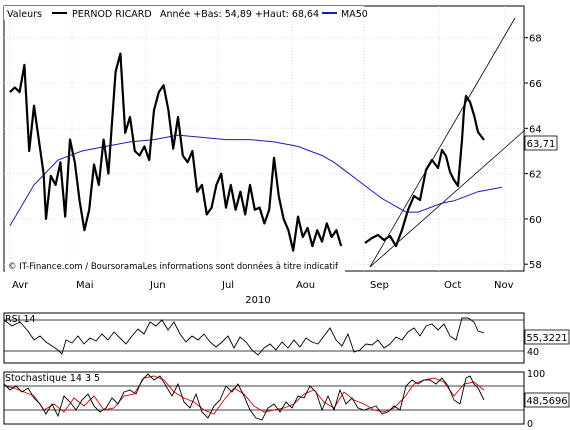  What do you see at coordinates (536, 374) in the screenshot?
I see `stoch-tick-100: 100` at bounding box center [536, 374].